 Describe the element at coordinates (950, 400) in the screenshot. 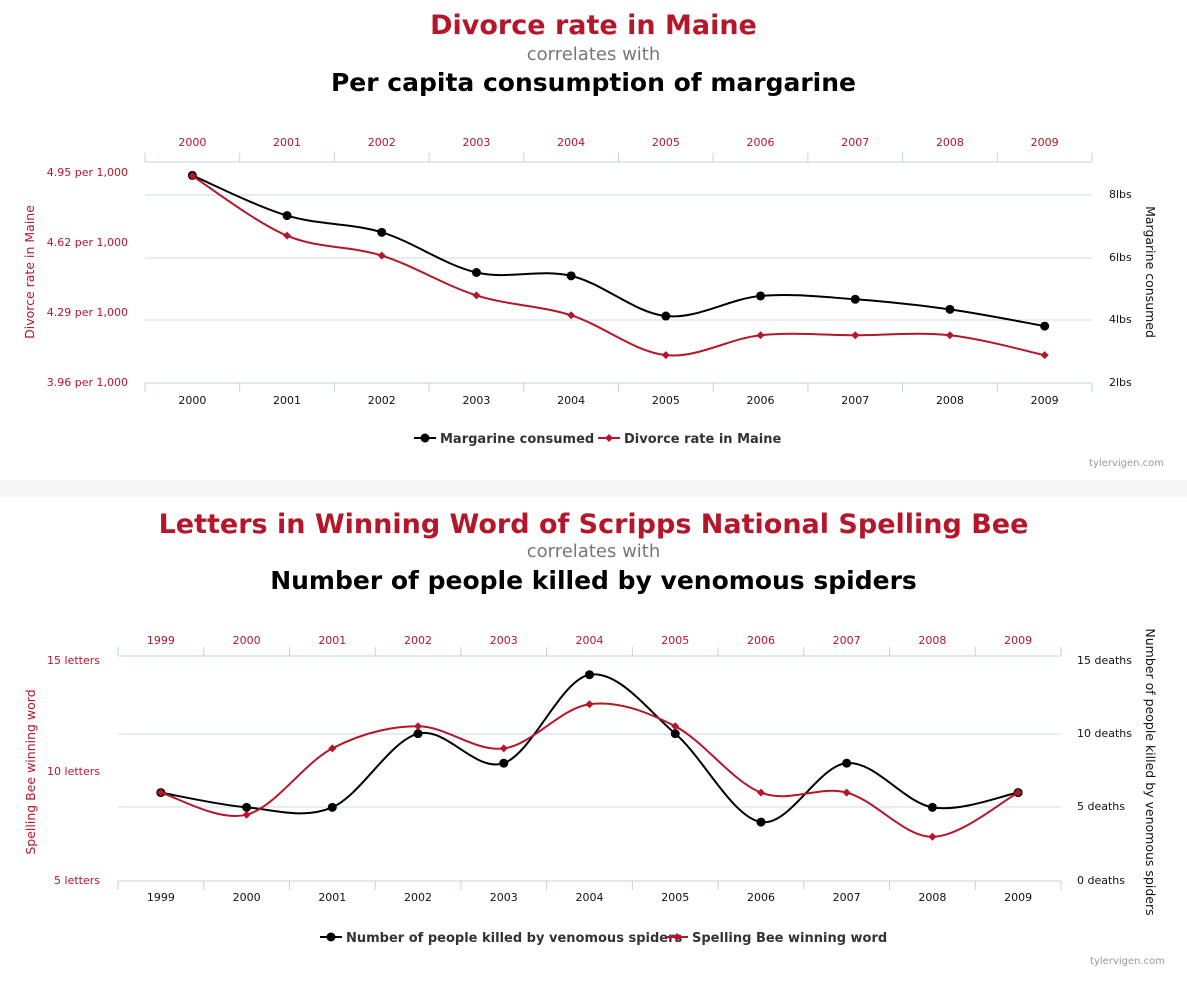

I see `bottom-x-label: 2008` at that location.